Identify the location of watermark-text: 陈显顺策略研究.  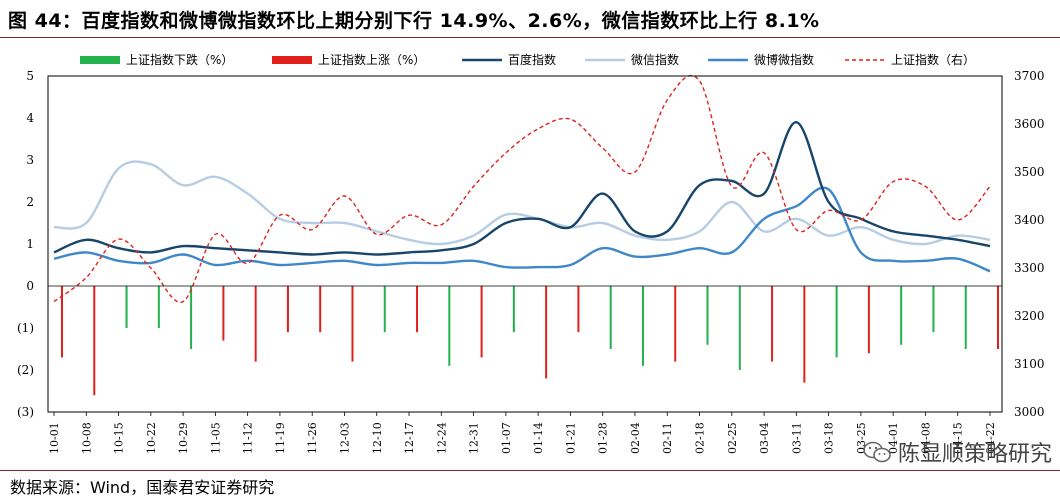
(974, 454).